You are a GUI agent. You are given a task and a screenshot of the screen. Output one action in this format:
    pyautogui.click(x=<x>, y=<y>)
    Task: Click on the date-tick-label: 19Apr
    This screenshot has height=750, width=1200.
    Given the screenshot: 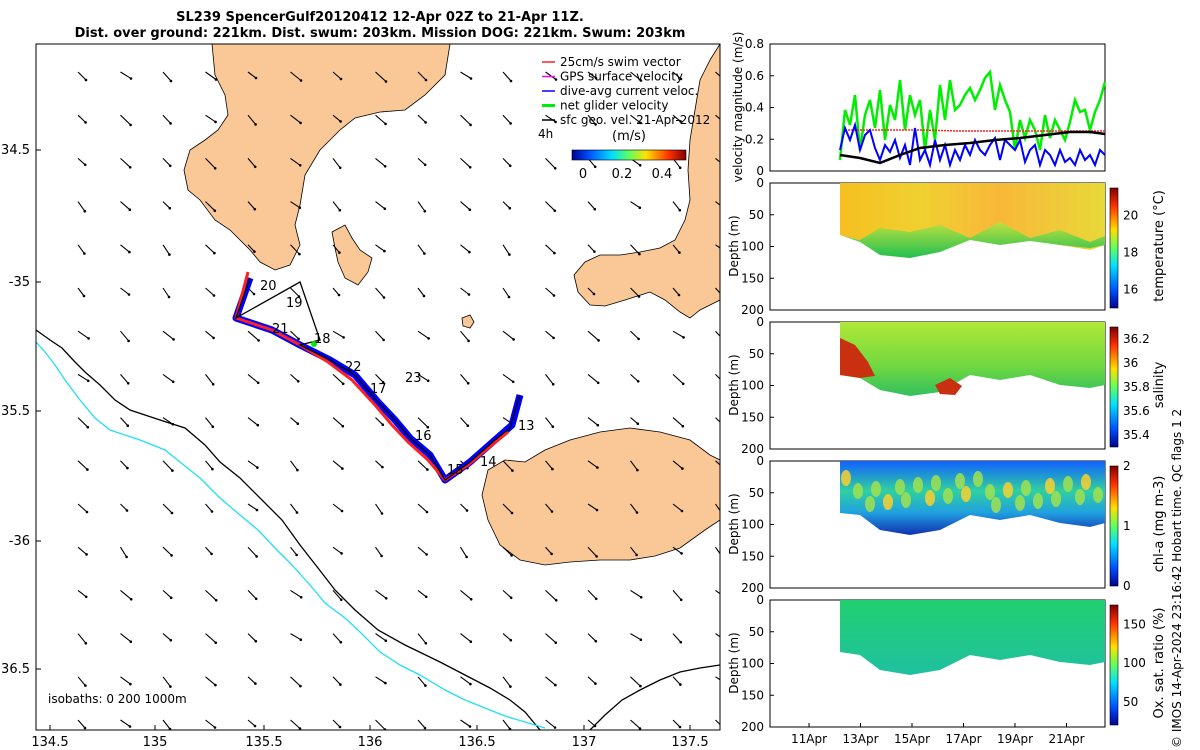 What is the action you would take?
    pyautogui.click(x=1015, y=739)
    